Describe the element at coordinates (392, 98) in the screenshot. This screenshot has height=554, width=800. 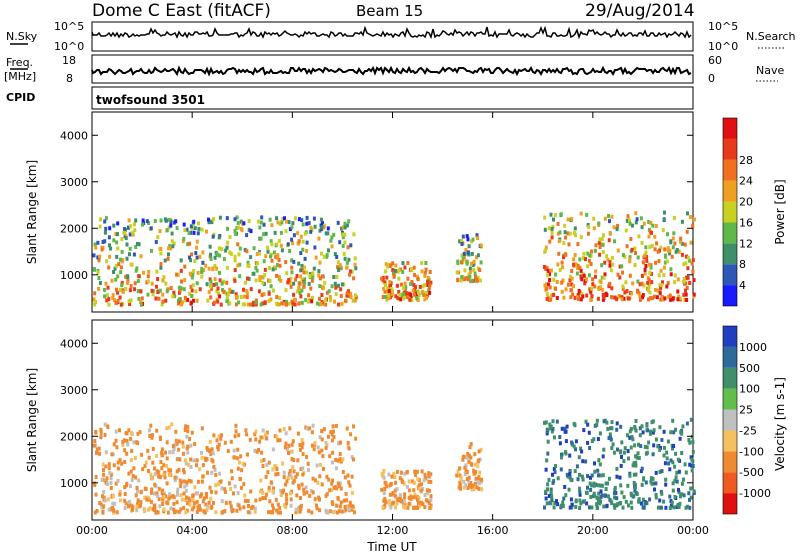
I see `cpid-frame` at that location.